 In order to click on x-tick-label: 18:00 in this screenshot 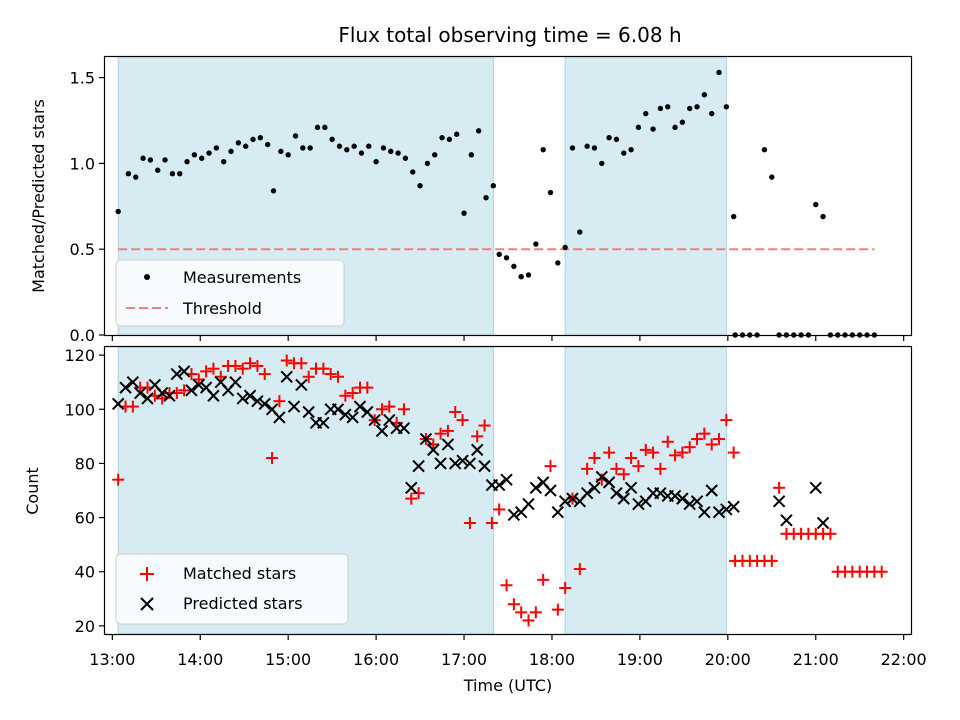, I will do `click(552, 659)`.